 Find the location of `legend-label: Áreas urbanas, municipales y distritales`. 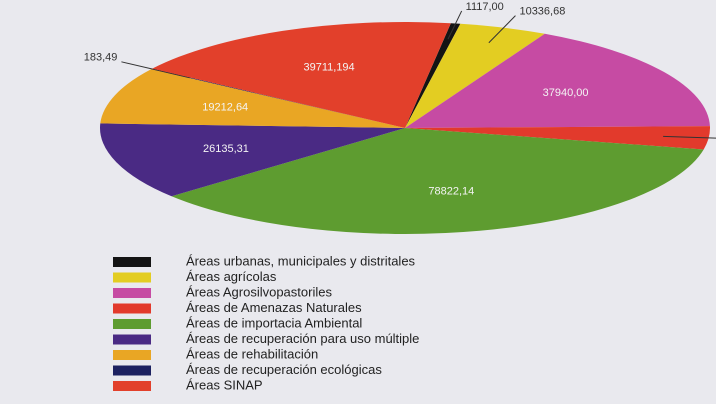

legend-label: Áreas urbanas, municipales y distritales is located at coordinates (301, 260).